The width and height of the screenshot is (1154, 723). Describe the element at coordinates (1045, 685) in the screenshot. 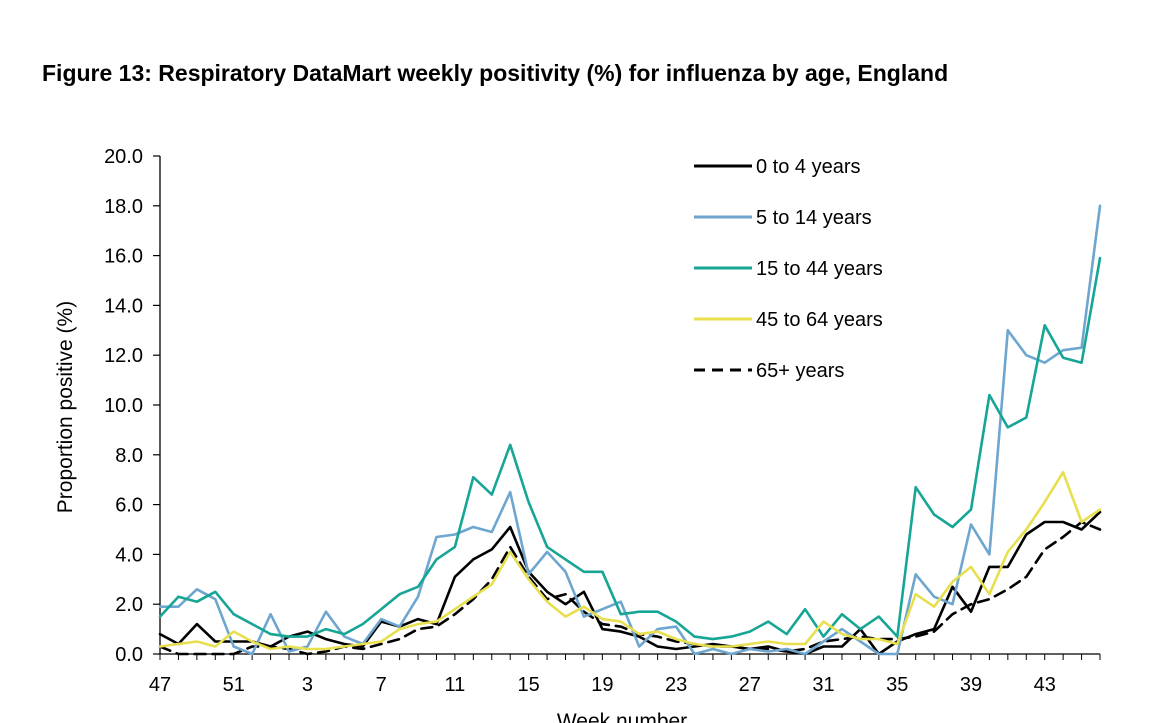

I see `x-tick-label: 43` at that location.